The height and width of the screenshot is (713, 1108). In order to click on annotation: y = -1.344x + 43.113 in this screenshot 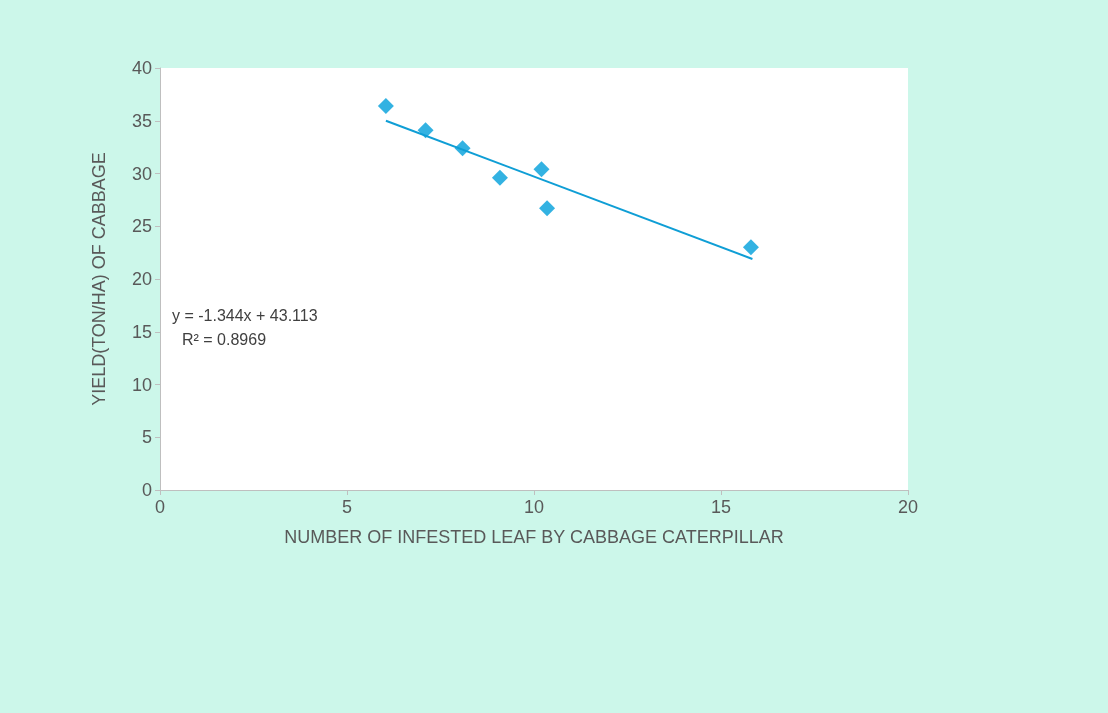, I will do `click(245, 316)`.